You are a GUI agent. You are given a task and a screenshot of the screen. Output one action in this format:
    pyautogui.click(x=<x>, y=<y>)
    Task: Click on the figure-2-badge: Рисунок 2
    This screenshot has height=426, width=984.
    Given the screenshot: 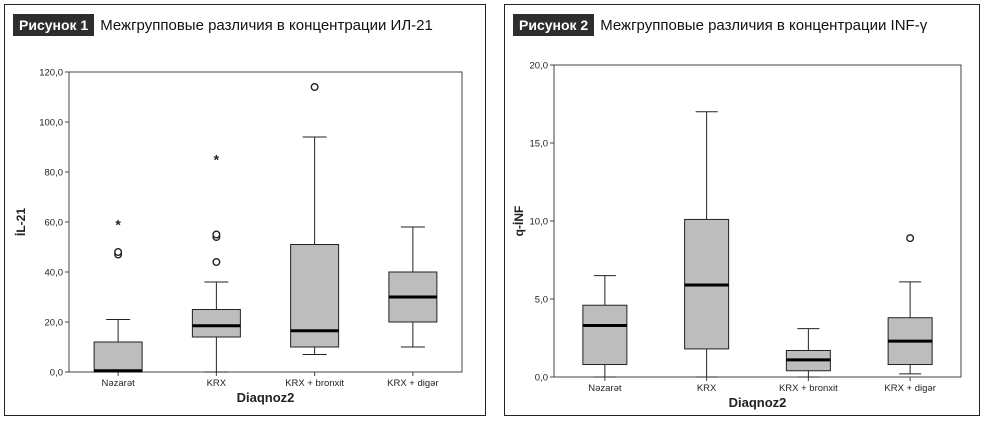 What is the action you would take?
    pyautogui.click(x=554, y=25)
    